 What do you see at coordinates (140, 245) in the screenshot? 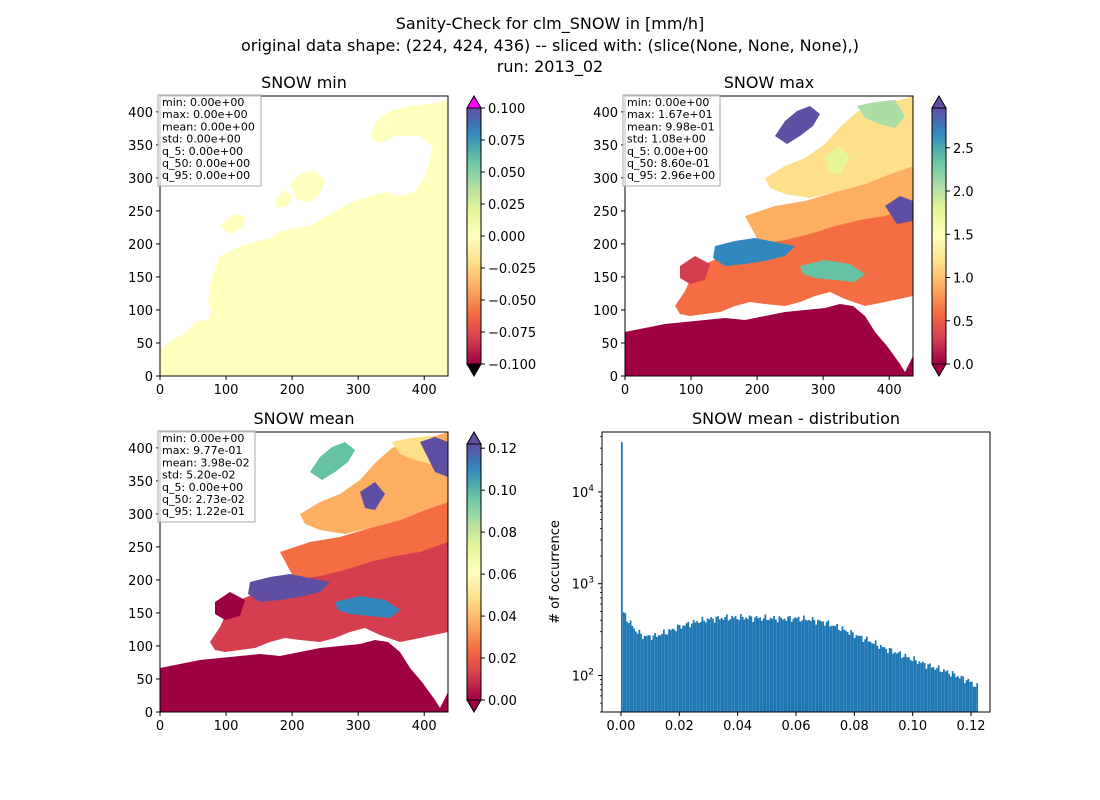
I see `y-tick-label: 200` at bounding box center [140, 245].